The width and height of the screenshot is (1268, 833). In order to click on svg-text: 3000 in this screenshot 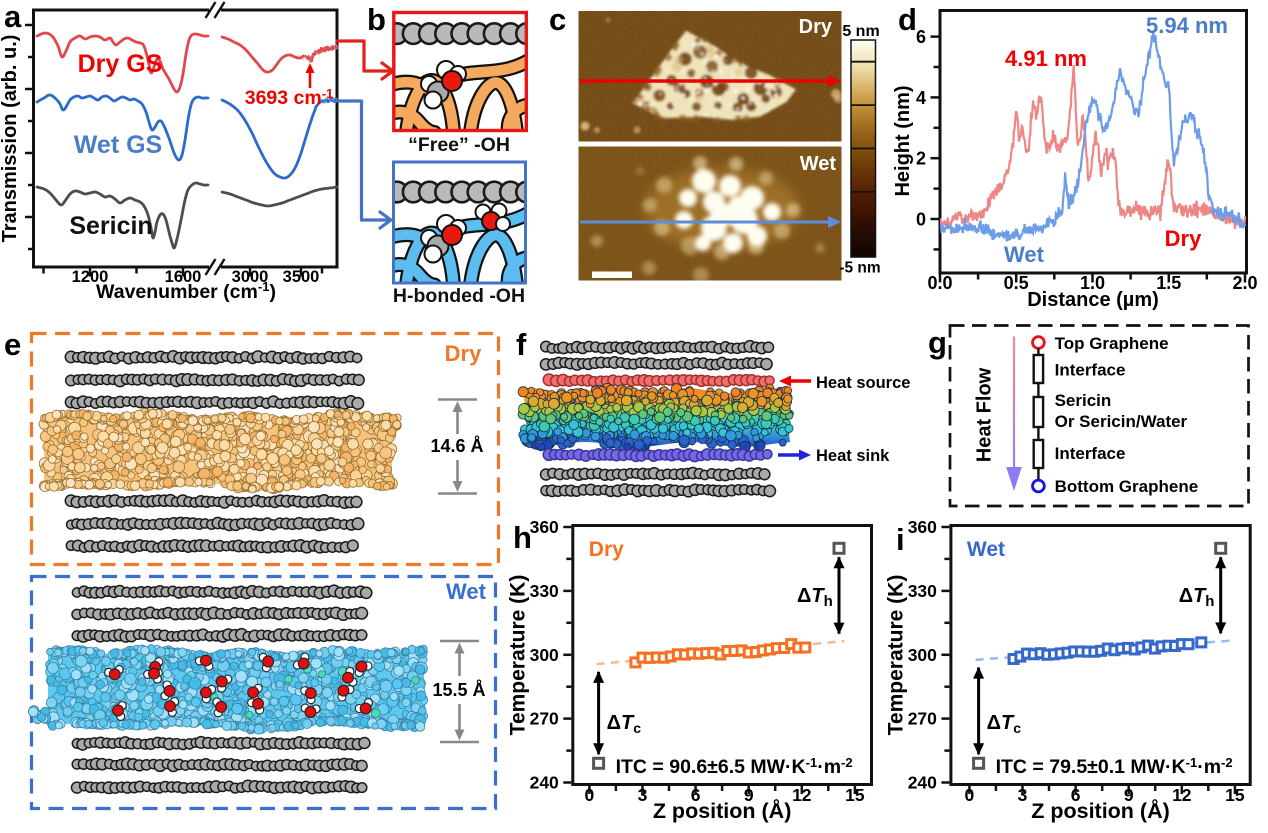, I will do `click(250, 277)`.